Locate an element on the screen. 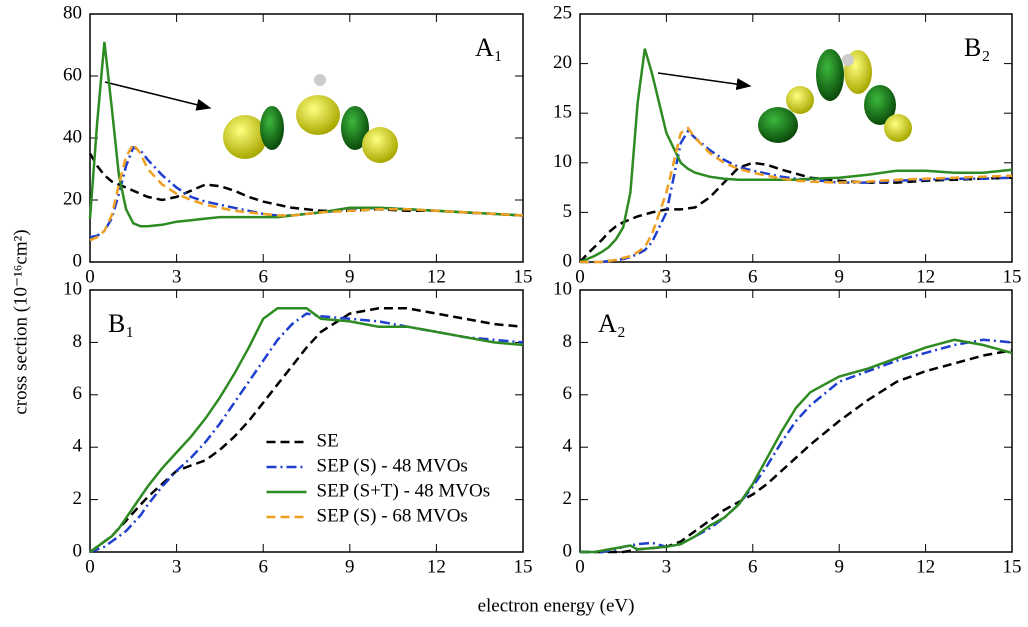 The height and width of the screenshot is (627, 1028). y-tick-label: 5 is located at coordinates (568, 211).